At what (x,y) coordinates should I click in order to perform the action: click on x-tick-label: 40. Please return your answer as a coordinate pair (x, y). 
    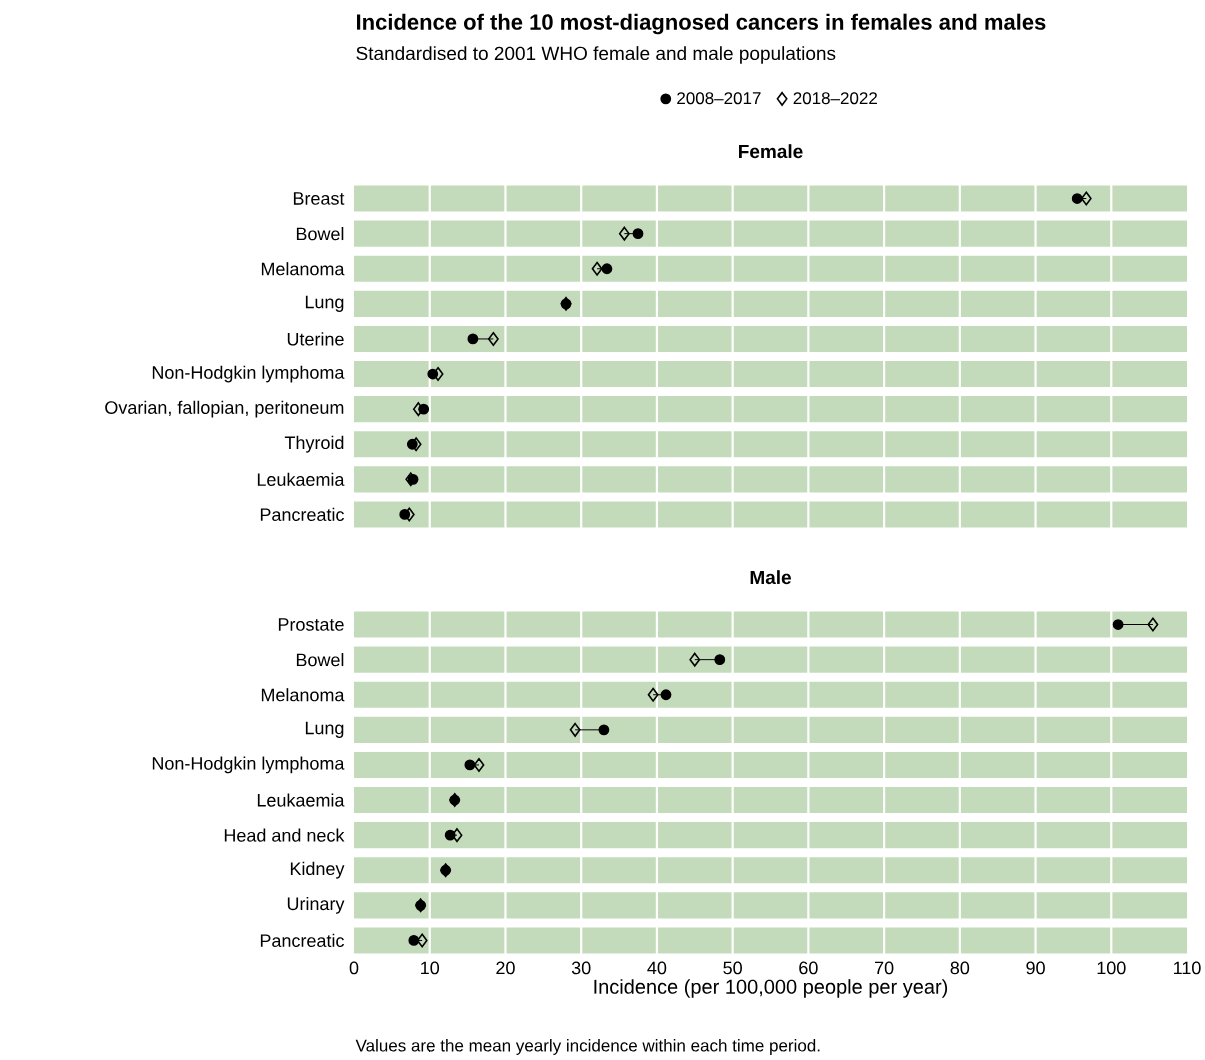
    Looking at the image, I should click on (657, 968).